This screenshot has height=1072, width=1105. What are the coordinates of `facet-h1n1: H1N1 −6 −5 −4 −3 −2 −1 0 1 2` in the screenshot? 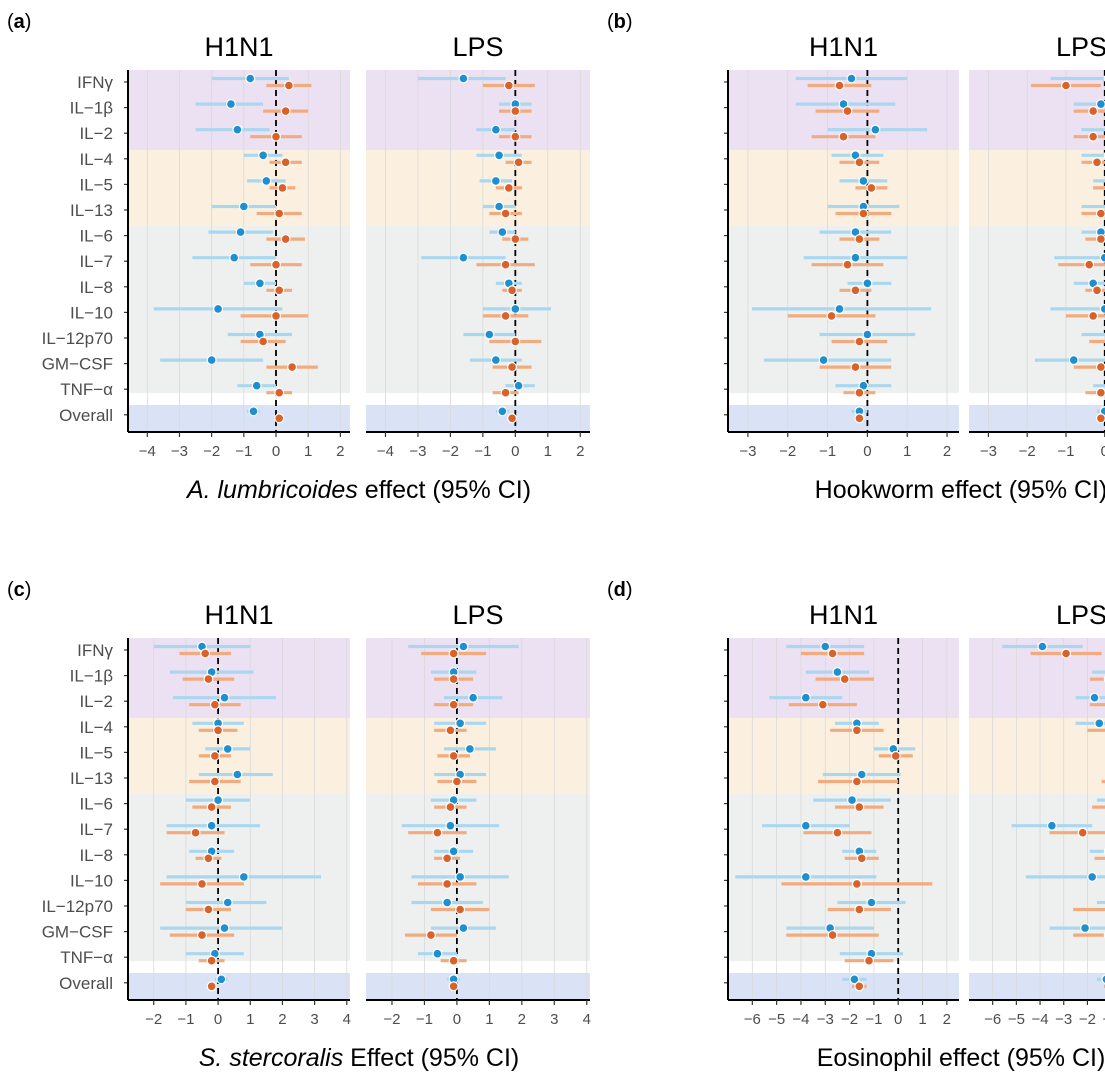 It's located at (843, 814).